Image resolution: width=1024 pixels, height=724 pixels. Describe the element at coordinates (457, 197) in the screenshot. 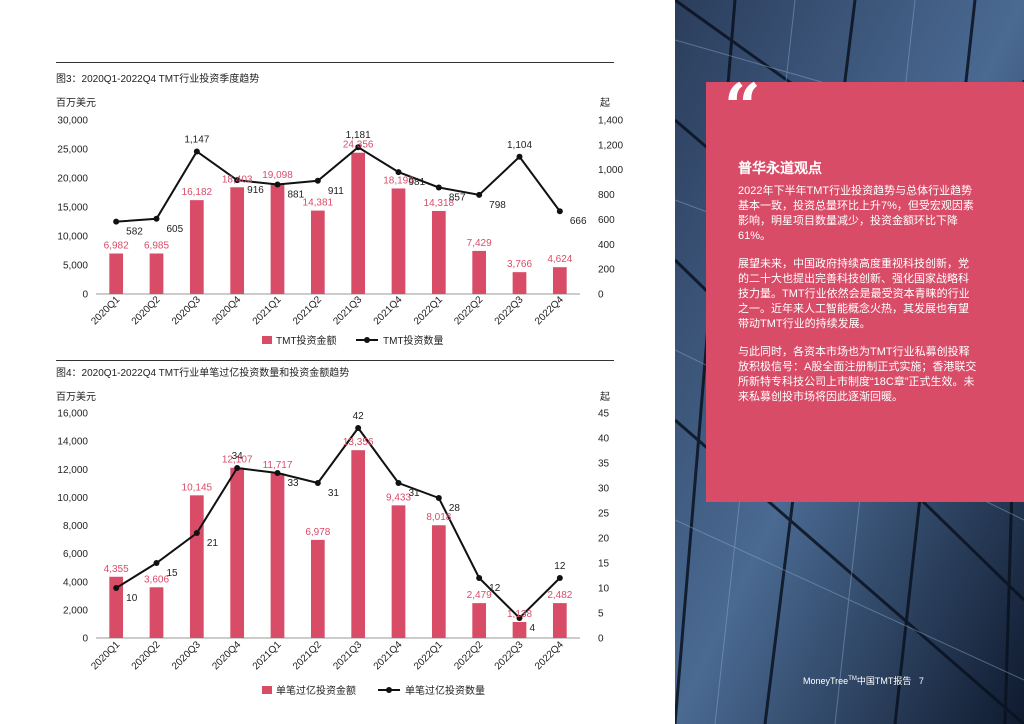

I see `count-value-label: 857` at that location.